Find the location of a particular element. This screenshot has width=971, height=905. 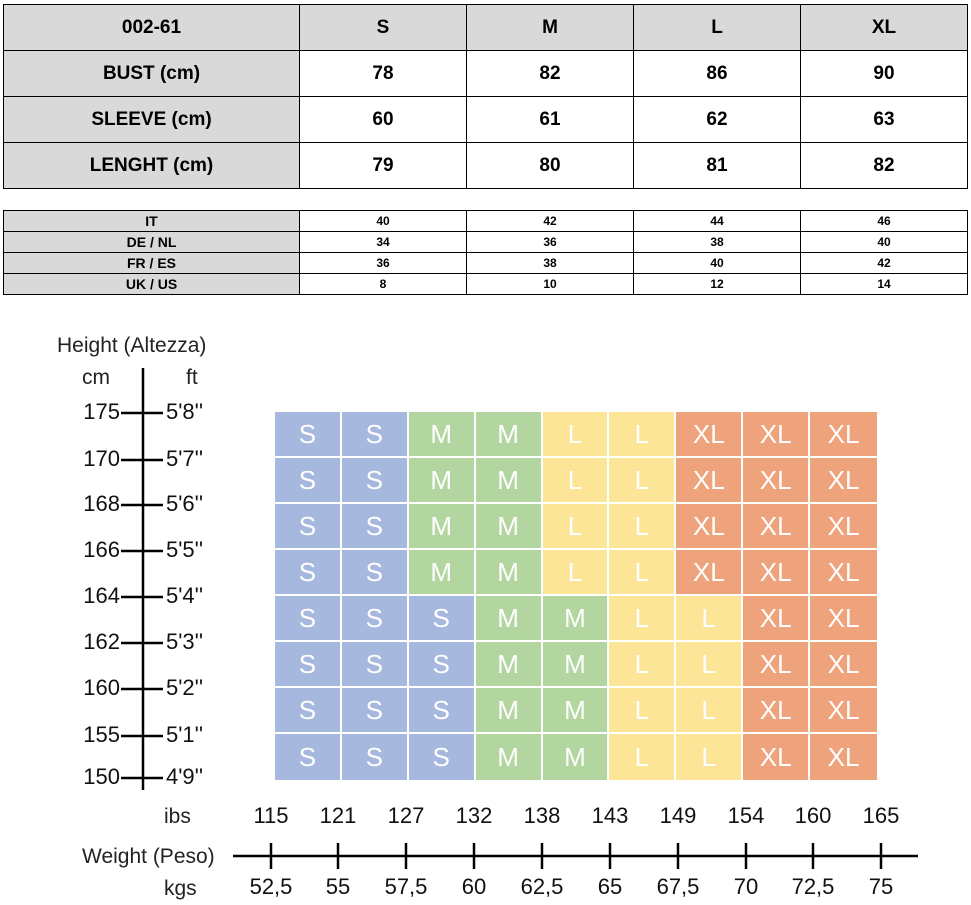

weight-kg-label: 55 is located at coordinates (338, 886).